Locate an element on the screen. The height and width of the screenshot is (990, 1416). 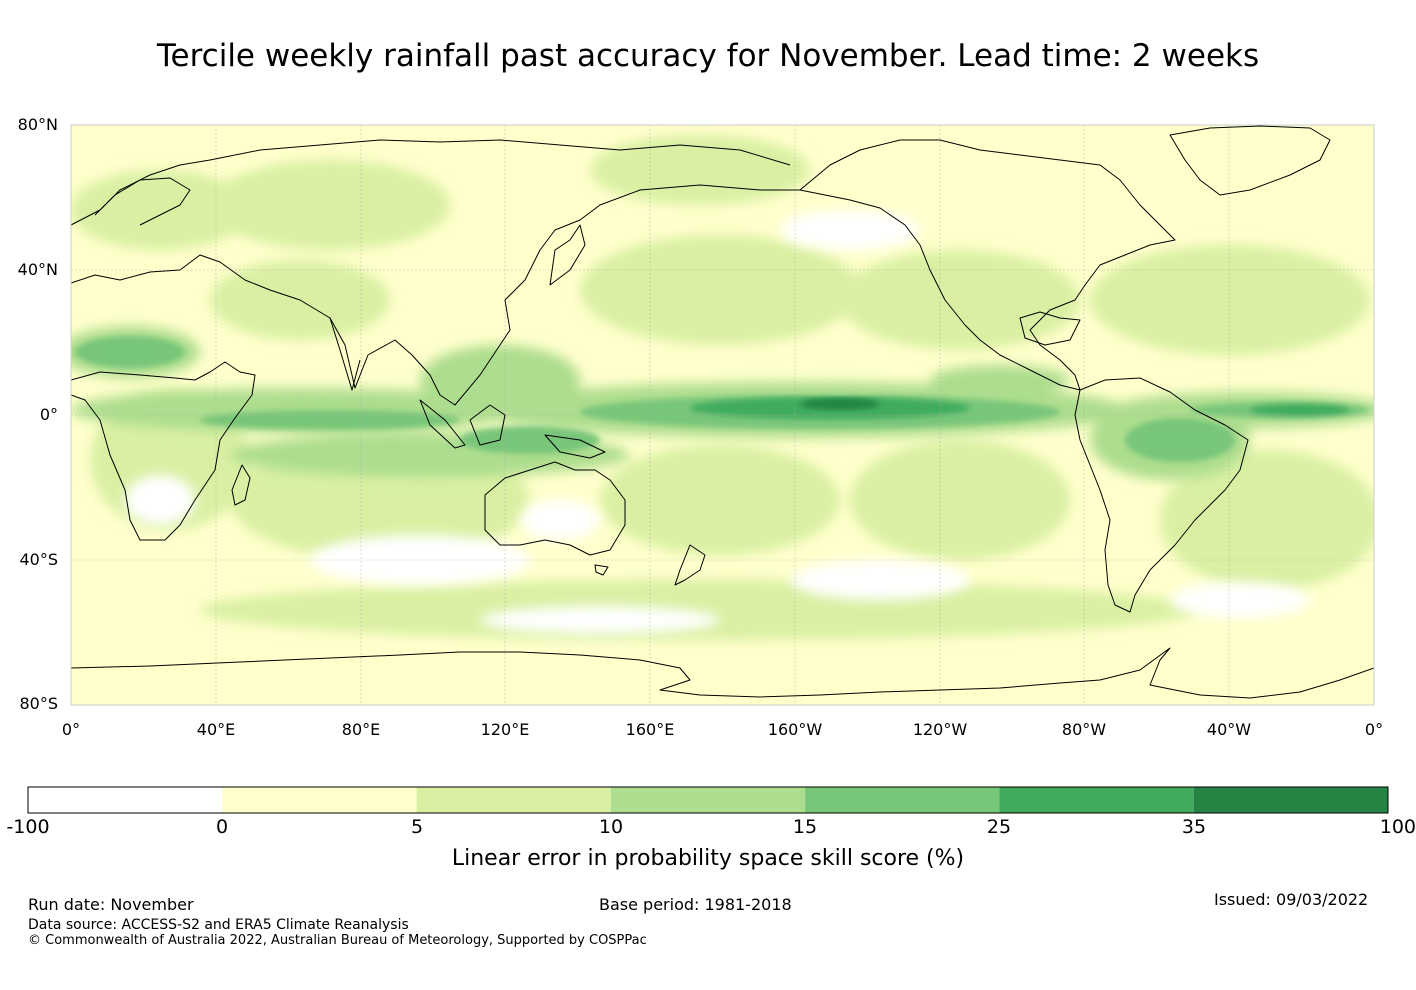
colorbar-tick-label: 100 is located at coordinates (1397, 827).